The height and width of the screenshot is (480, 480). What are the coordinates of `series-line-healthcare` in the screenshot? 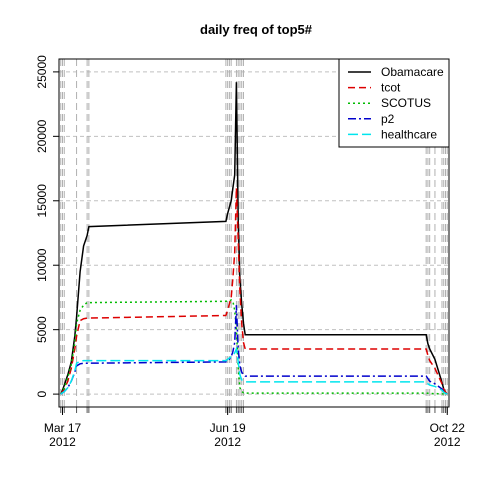 It's located at (254, 370).